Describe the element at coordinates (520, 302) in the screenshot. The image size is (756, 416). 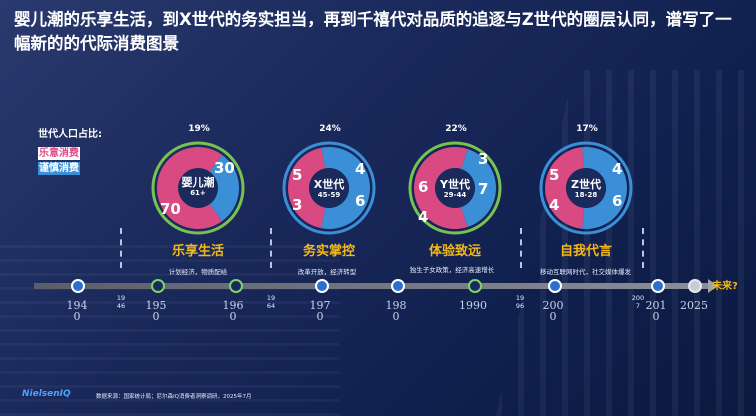
I see `timeline-small-year: 19 96` at that location.